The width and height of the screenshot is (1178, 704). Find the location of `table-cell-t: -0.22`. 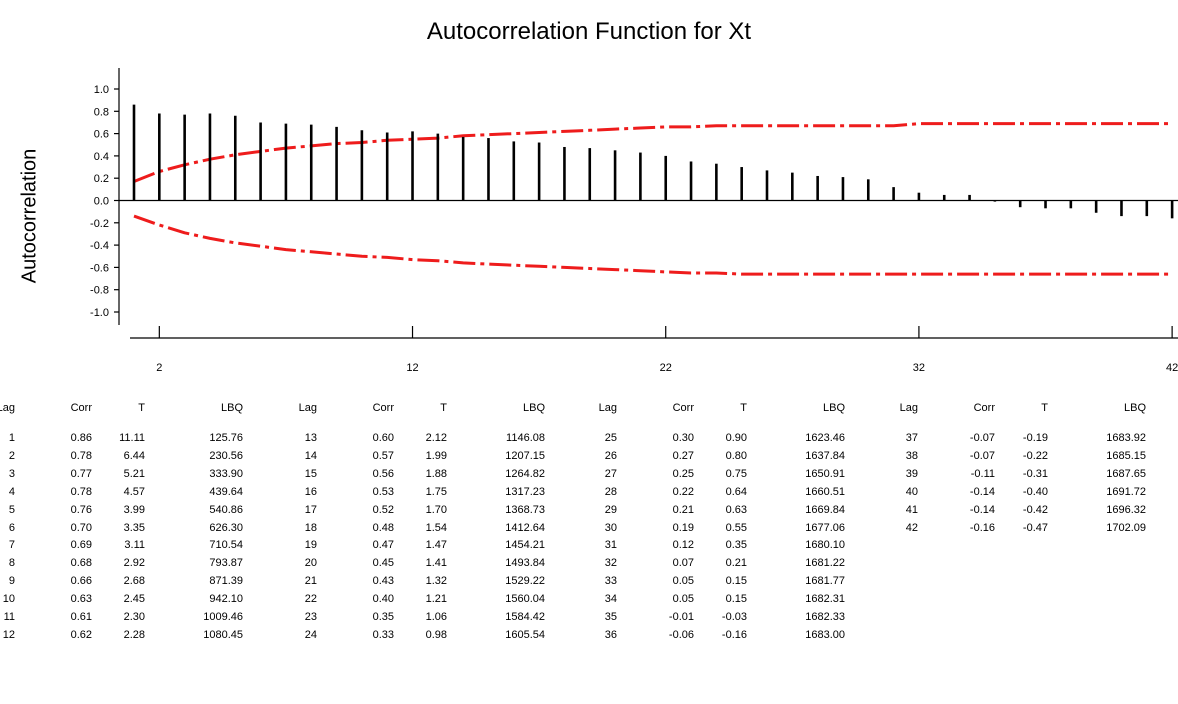

table-cell-t: -0.22 is located at coordinates (1035, 455).